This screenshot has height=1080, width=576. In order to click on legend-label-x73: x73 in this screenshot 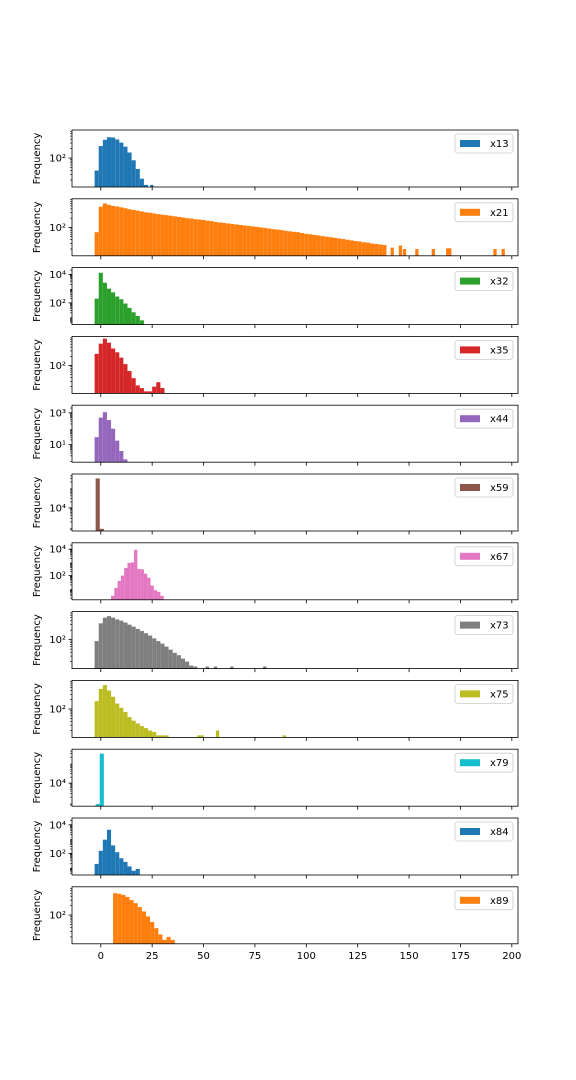, I will do `click(499, 626)`.